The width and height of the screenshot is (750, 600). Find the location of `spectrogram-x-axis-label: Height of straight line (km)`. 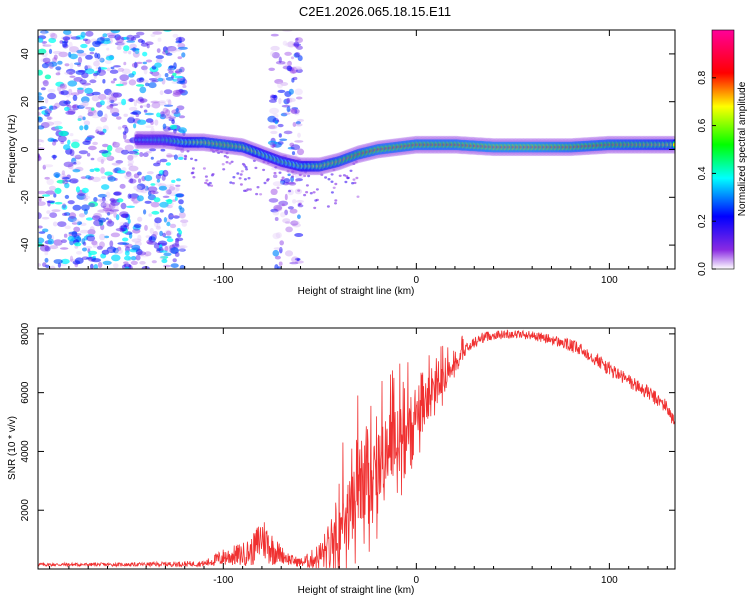

spectrogram-x-axis-label: Height of straight line (km) is located at coordinates (356, 291).